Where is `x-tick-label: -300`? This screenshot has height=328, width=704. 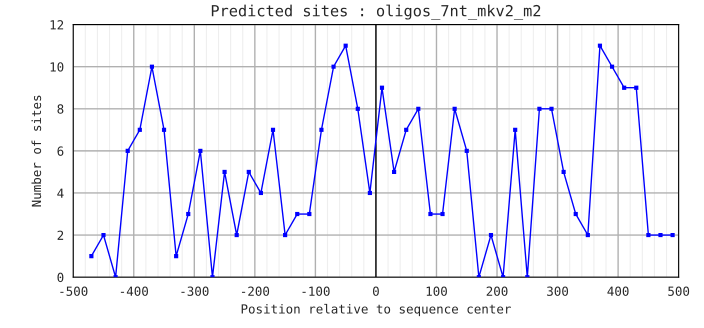 x-tick-label: -300 is located at coordinates (195, 291).